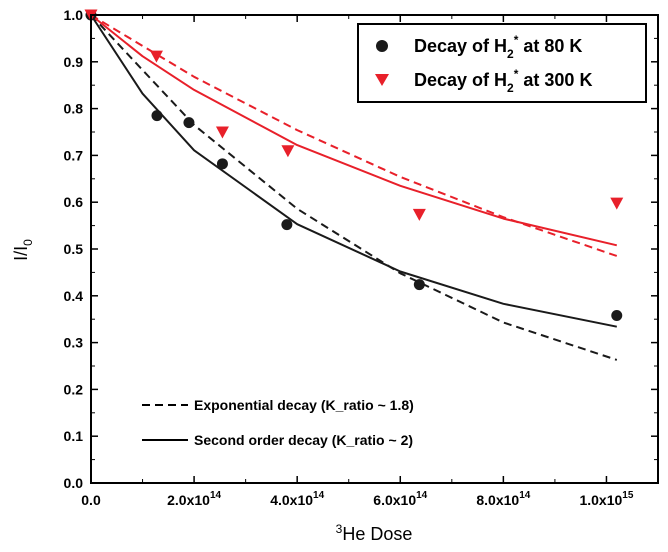 The height and width of the screenshot is (552, 668). I want to click on x-tick-mantissa: 0.0, so click(91, 500).